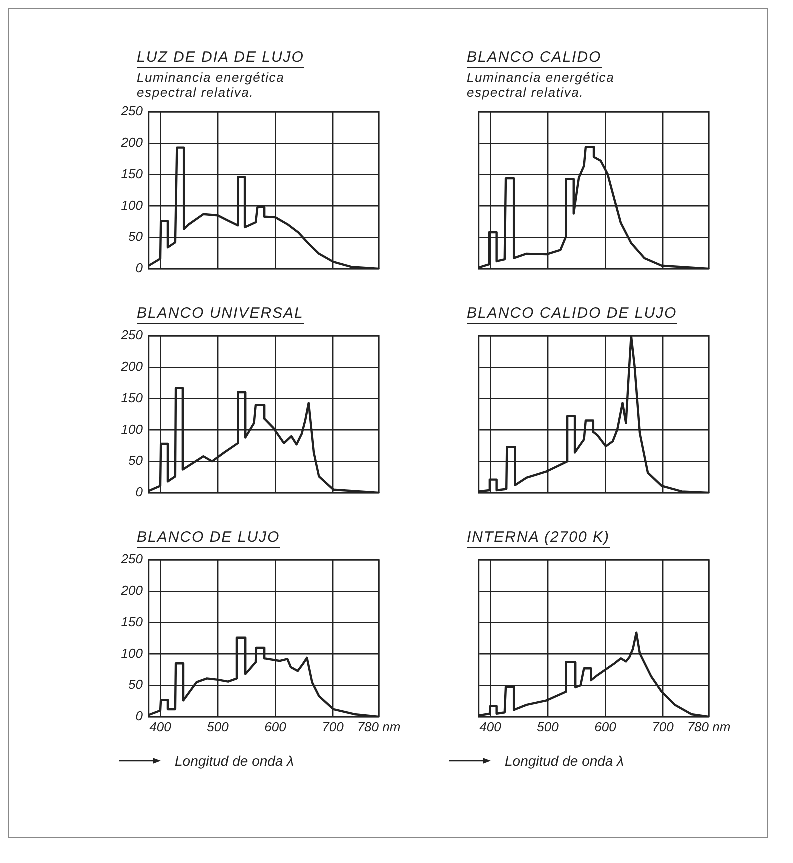 The image size is (793, 863). What do you see at coordinates (220, 314) in the screenshot?
I see `chart-title: BLANCO UNIVERSAL` at bounding box center [220, 314].